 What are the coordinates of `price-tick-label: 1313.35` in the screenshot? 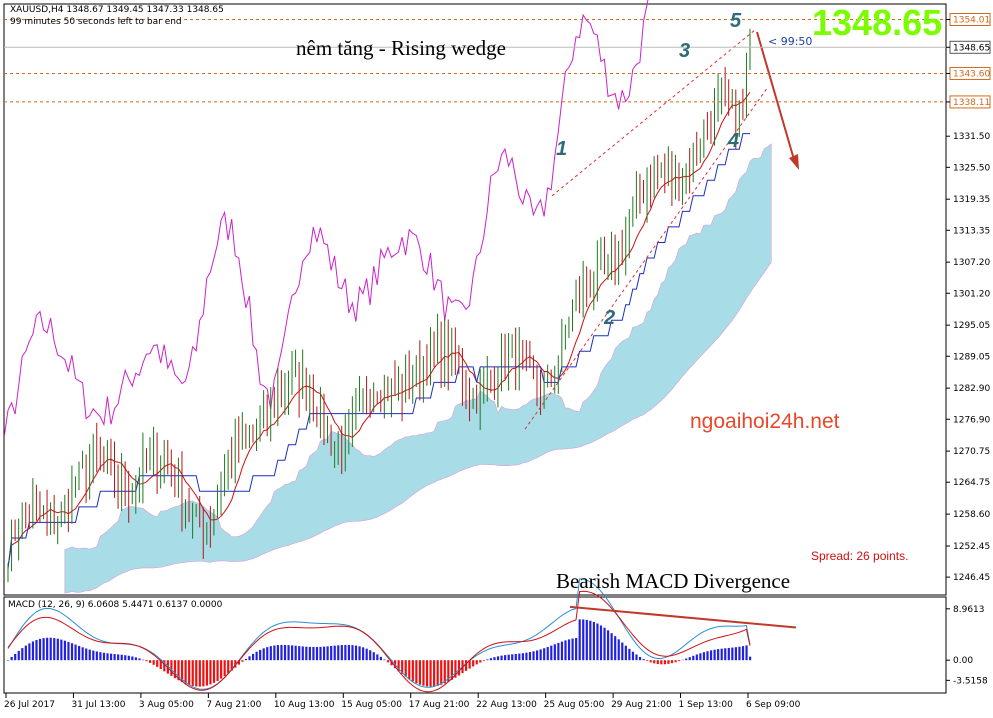 It's located at (971, 231).